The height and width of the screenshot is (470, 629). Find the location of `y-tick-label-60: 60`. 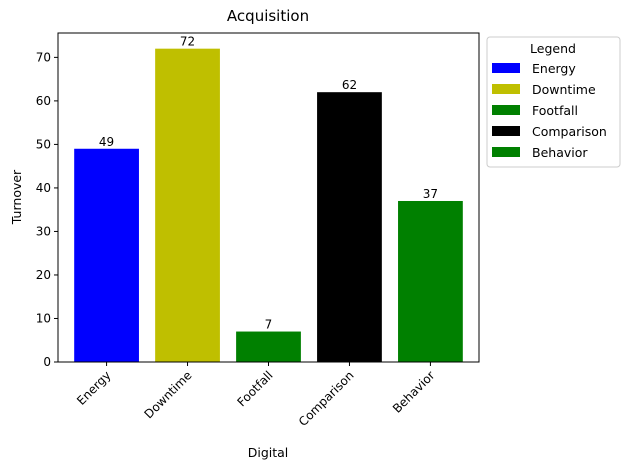

y-tick-label-60: 60 is located at coordinates (43, 101).